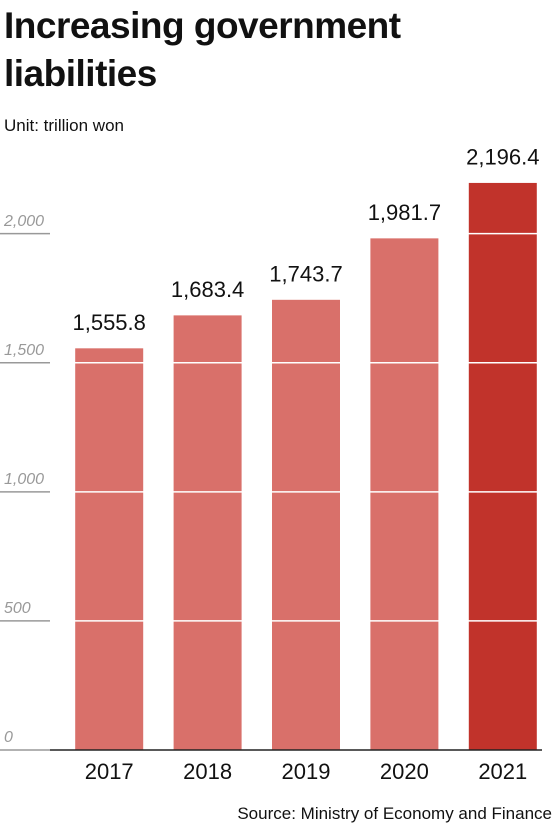 The image size is (560, 830). What do you see at coordinates (24, 479) in the screenshot?
I see `y-tick-label: 1,000` at bounding box center [24, 479].